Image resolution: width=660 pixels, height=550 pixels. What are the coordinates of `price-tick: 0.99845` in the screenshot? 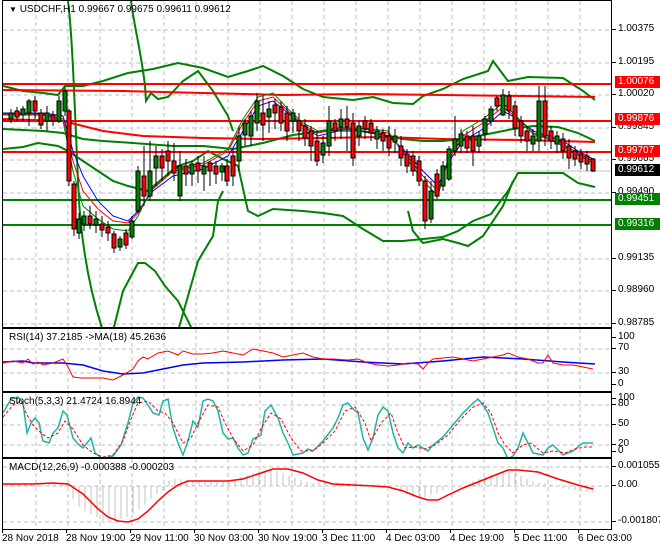 It's located at (633, 126).